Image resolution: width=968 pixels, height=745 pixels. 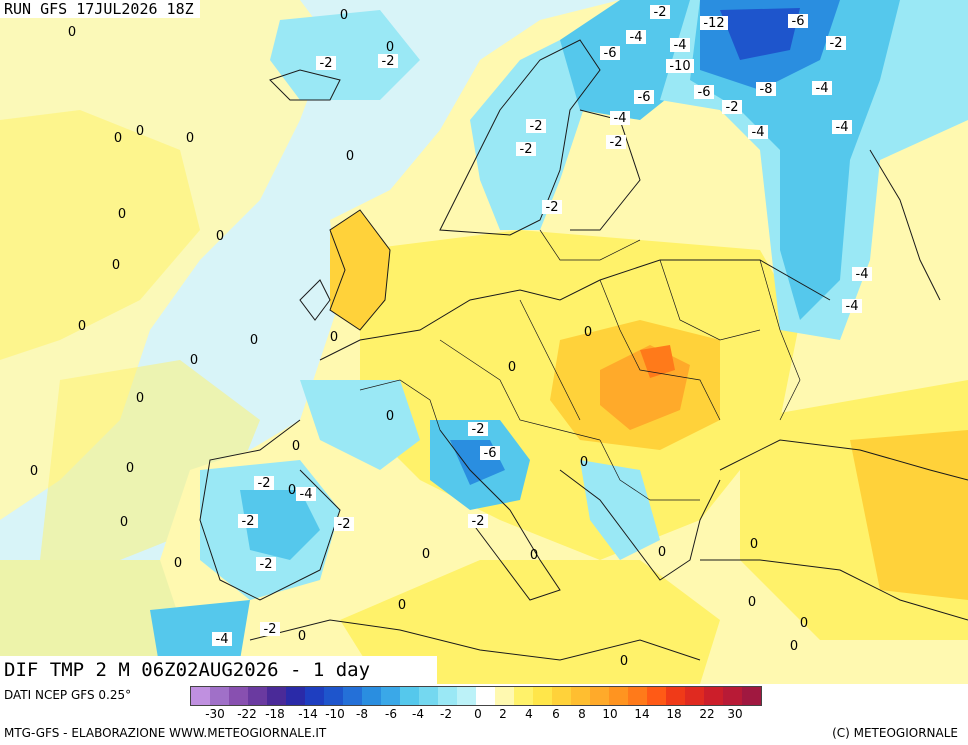 I want to click on run-label: RUN GFS 17JUL2026 18Z, so click(x=100, y=9).